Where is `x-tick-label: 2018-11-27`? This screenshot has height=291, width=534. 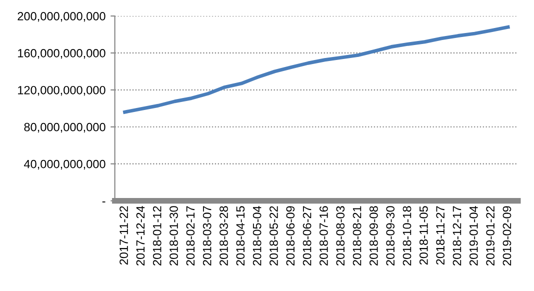
x-tick-label: 2018-11-27 is located at coordinates (440, 235).